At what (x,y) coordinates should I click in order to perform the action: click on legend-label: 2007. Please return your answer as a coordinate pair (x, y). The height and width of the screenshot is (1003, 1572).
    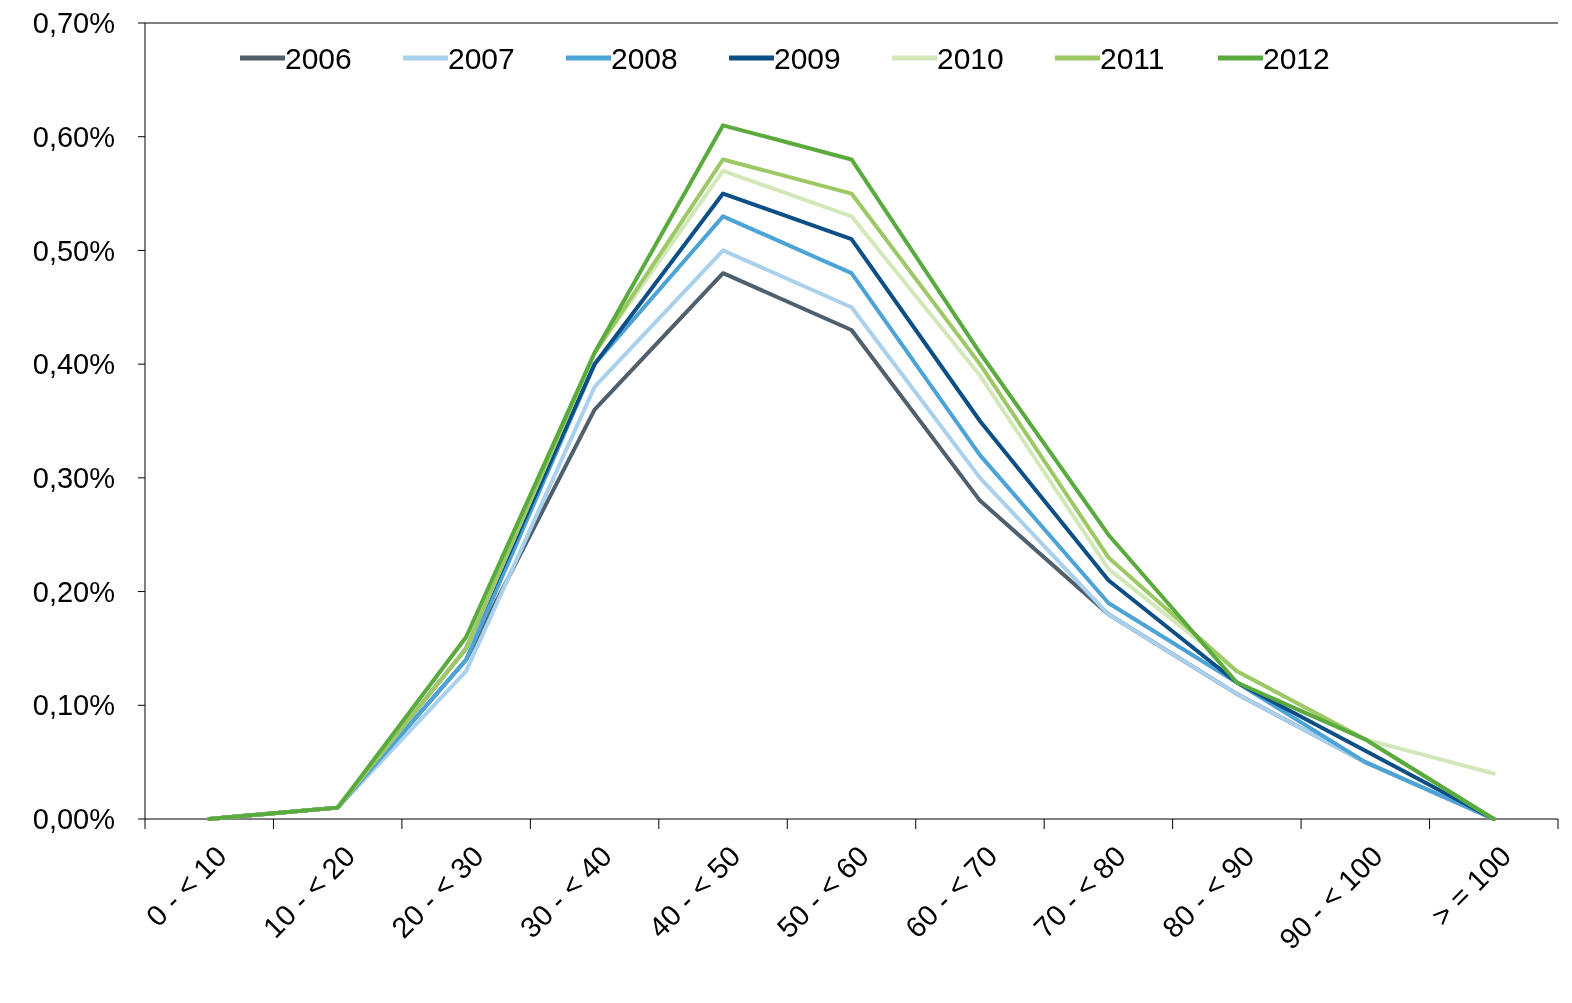
    Looking at the image, I should click on (481, 58).